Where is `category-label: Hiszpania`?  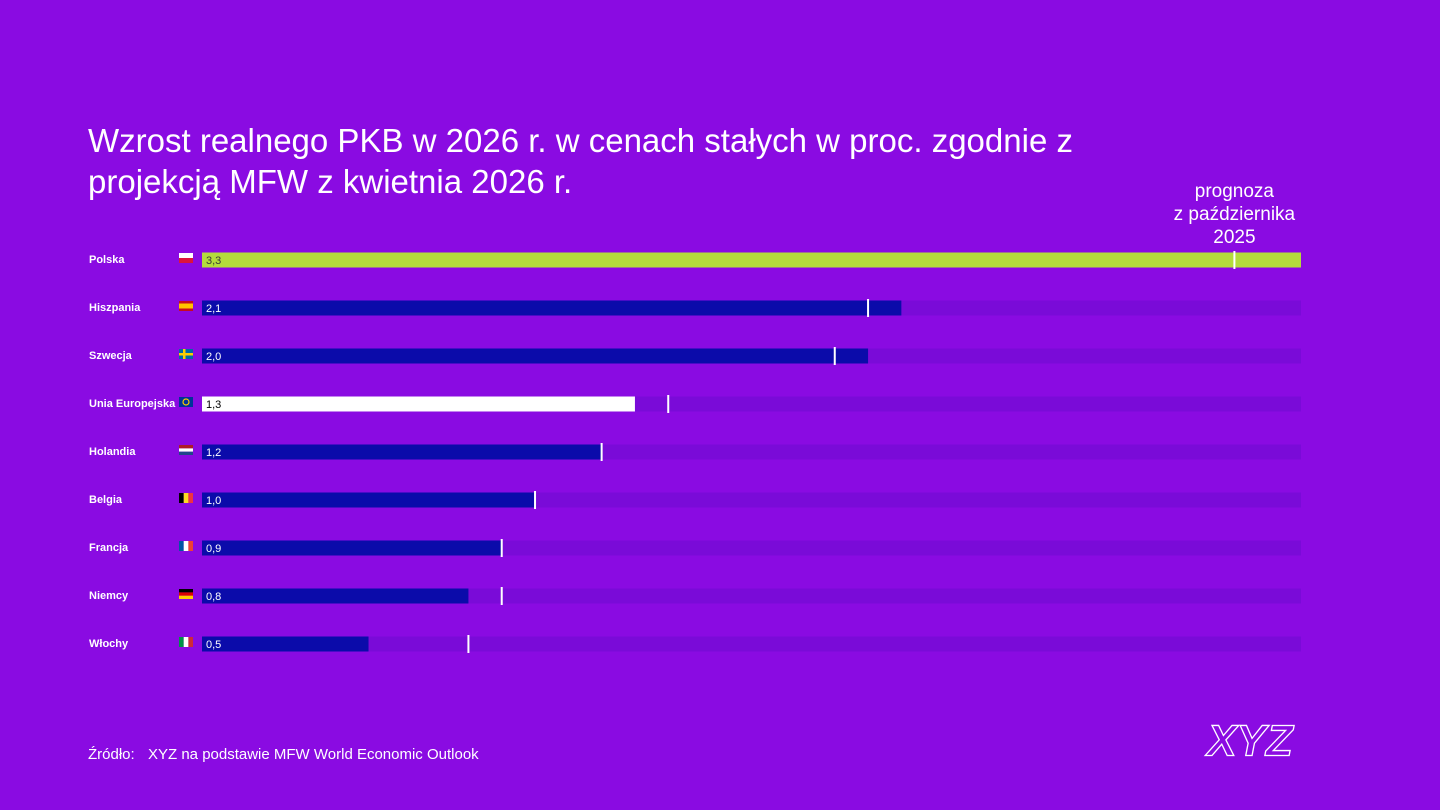
category-label: Hiszpania is located at coordinates (115, 308).